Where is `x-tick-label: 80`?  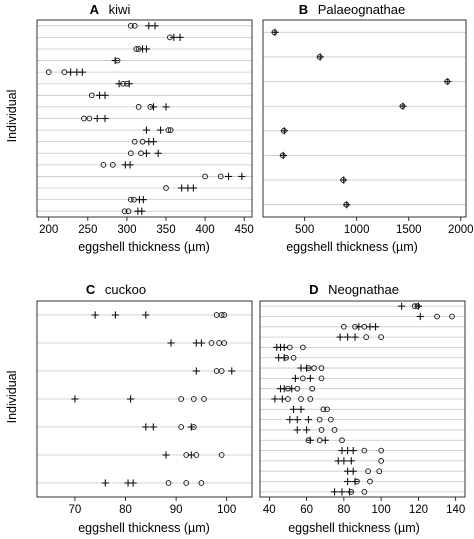 x-tick-label: 80 is located at coordinates (125, 510).